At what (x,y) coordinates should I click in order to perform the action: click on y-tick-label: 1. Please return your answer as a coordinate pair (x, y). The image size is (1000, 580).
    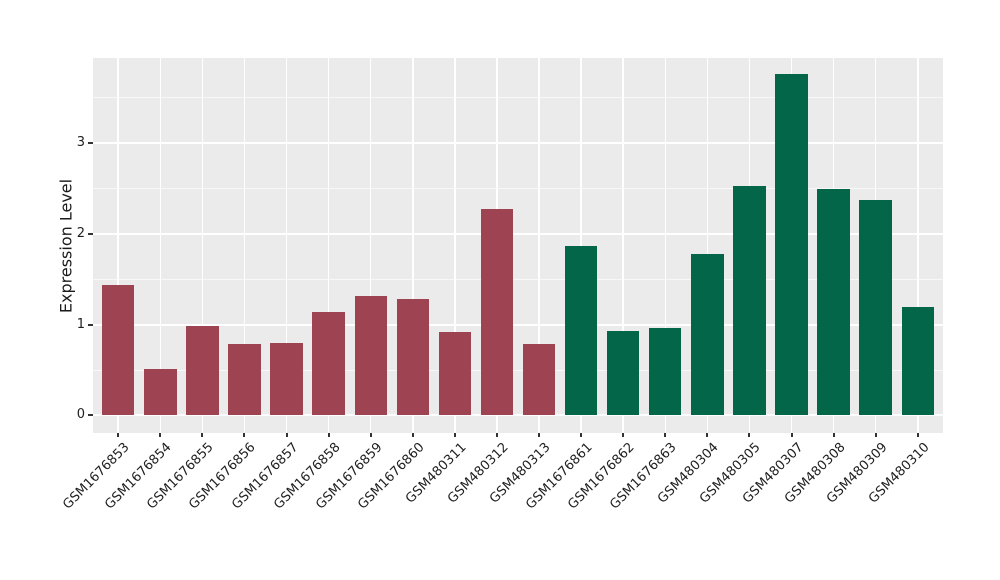
    Looking at the image, I should click on (80, 324).